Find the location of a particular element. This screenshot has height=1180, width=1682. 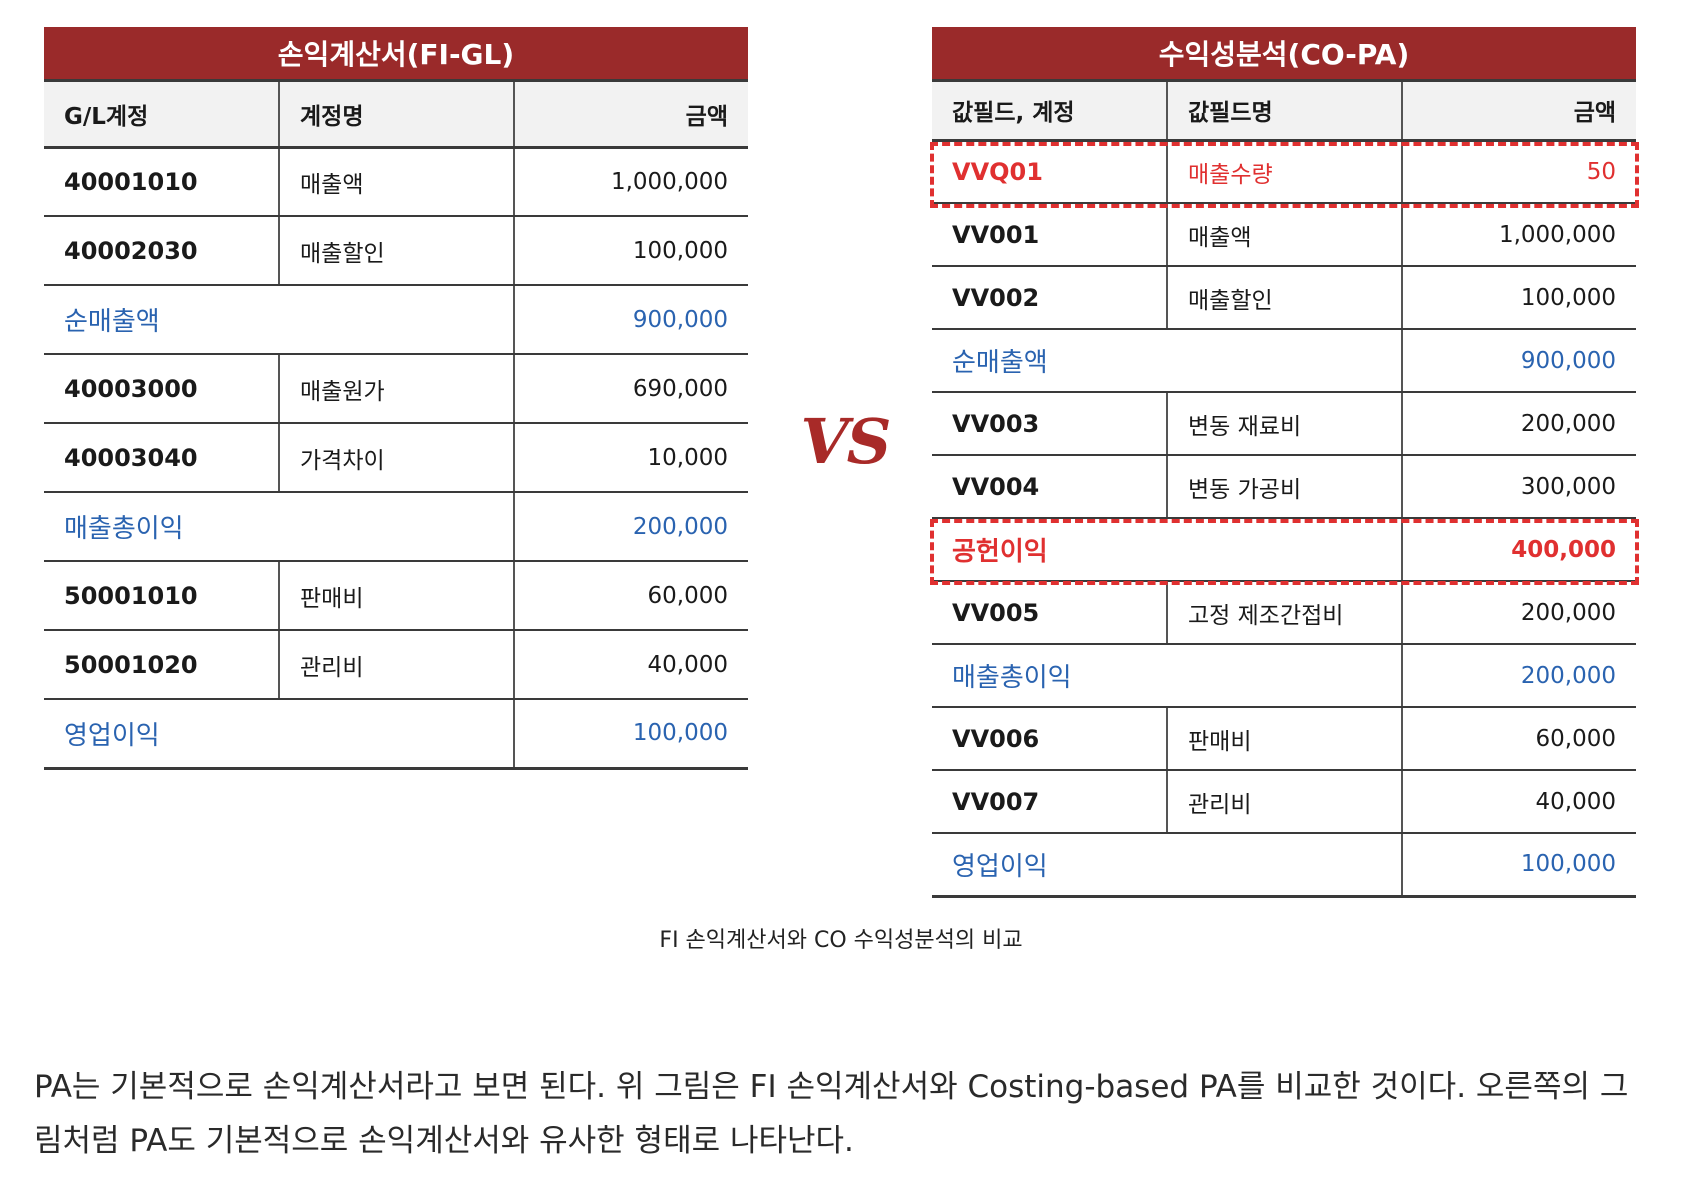

figure-caption: FI 손익계산서와 CO 수익성분석의 비교 is located at coordinates (841, 940).